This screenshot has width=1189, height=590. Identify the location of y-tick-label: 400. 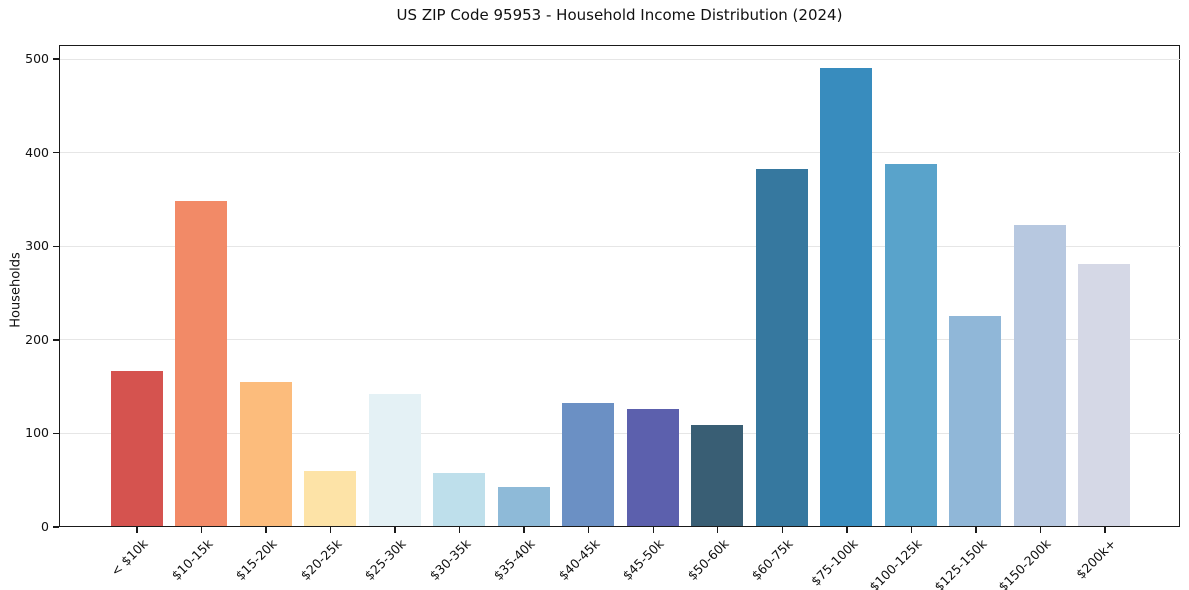
(37, 152).